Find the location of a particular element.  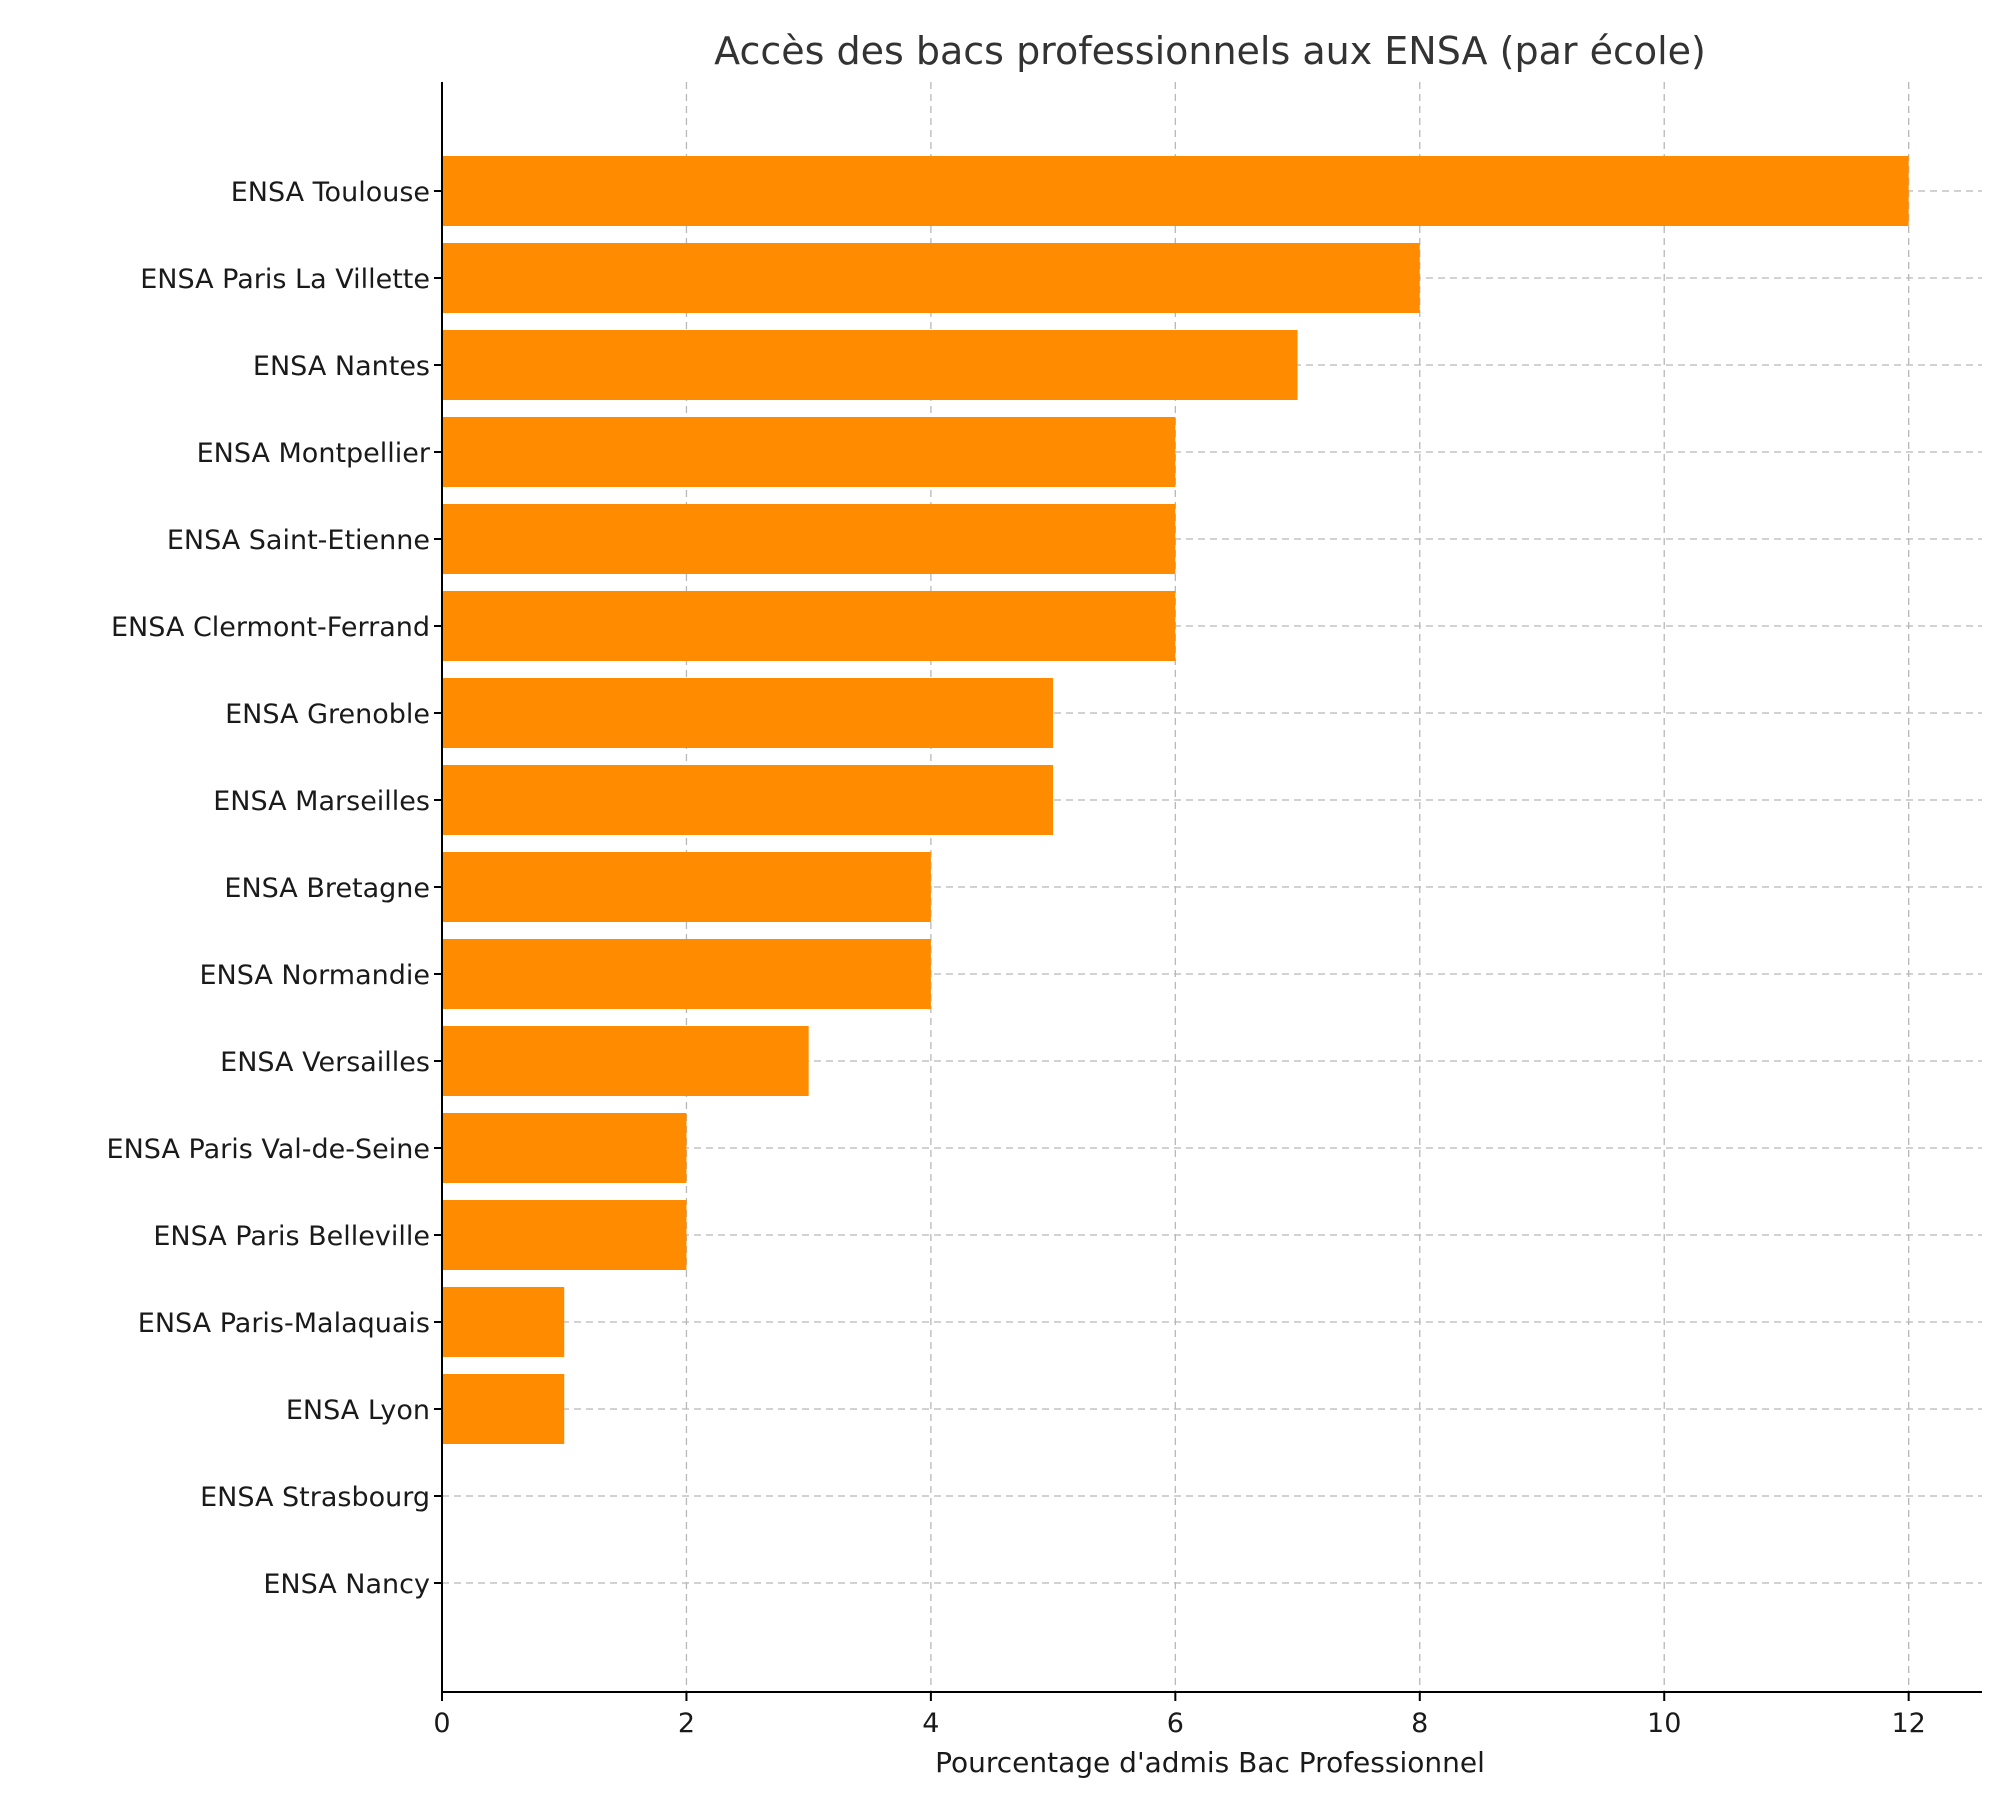

x-tick-label-0: 0 is located at coordinates (441, 1723).